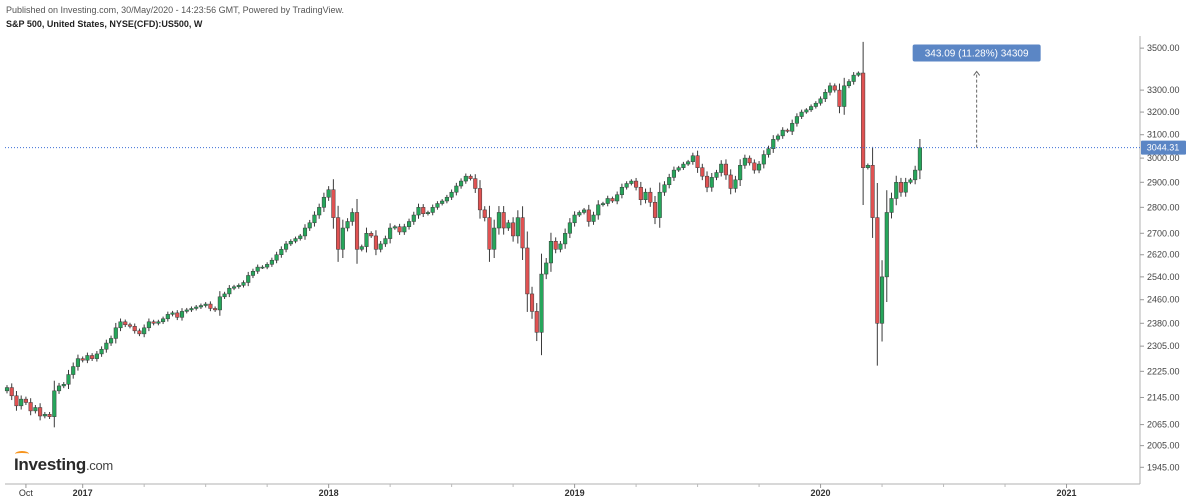 The width and height of the screenshot is (1200, 501). I want to click on y-tick-label: 2005.00, so click(1163, 446).